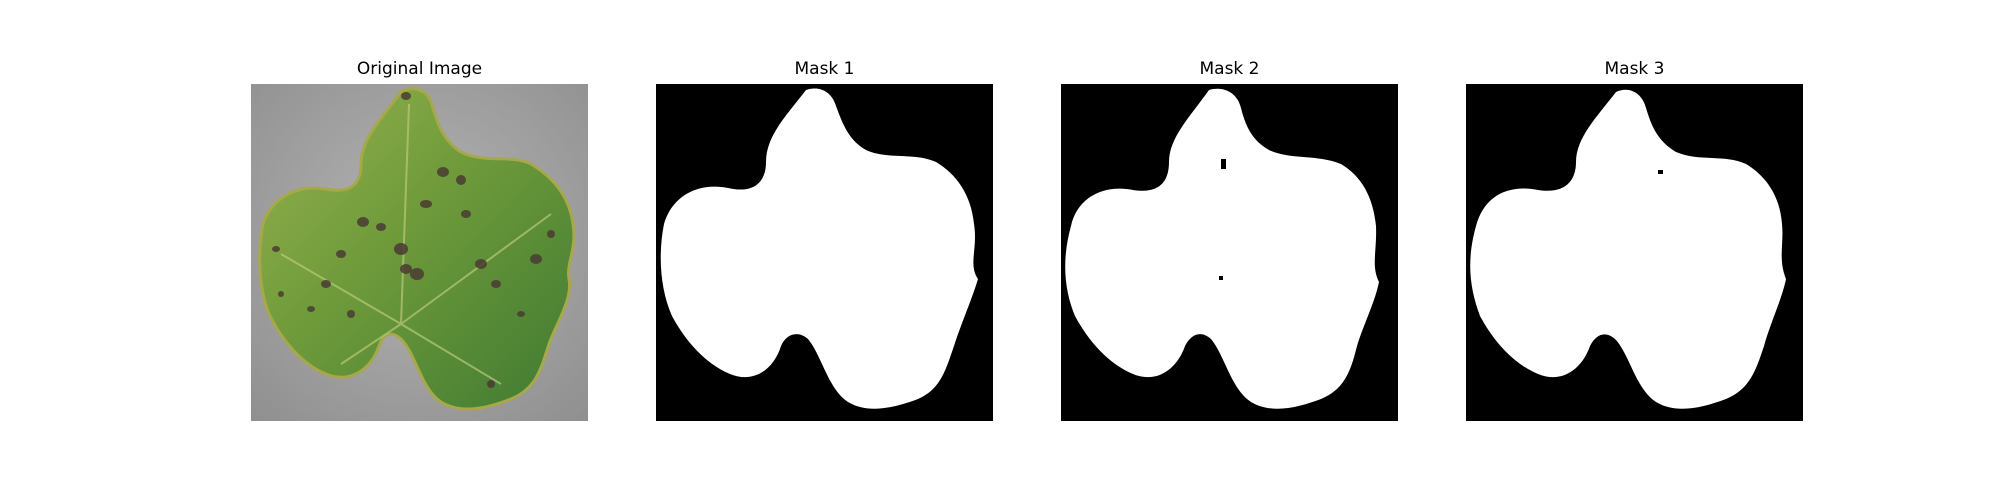  I want to click on mask-3-image, so click(1634, 252).